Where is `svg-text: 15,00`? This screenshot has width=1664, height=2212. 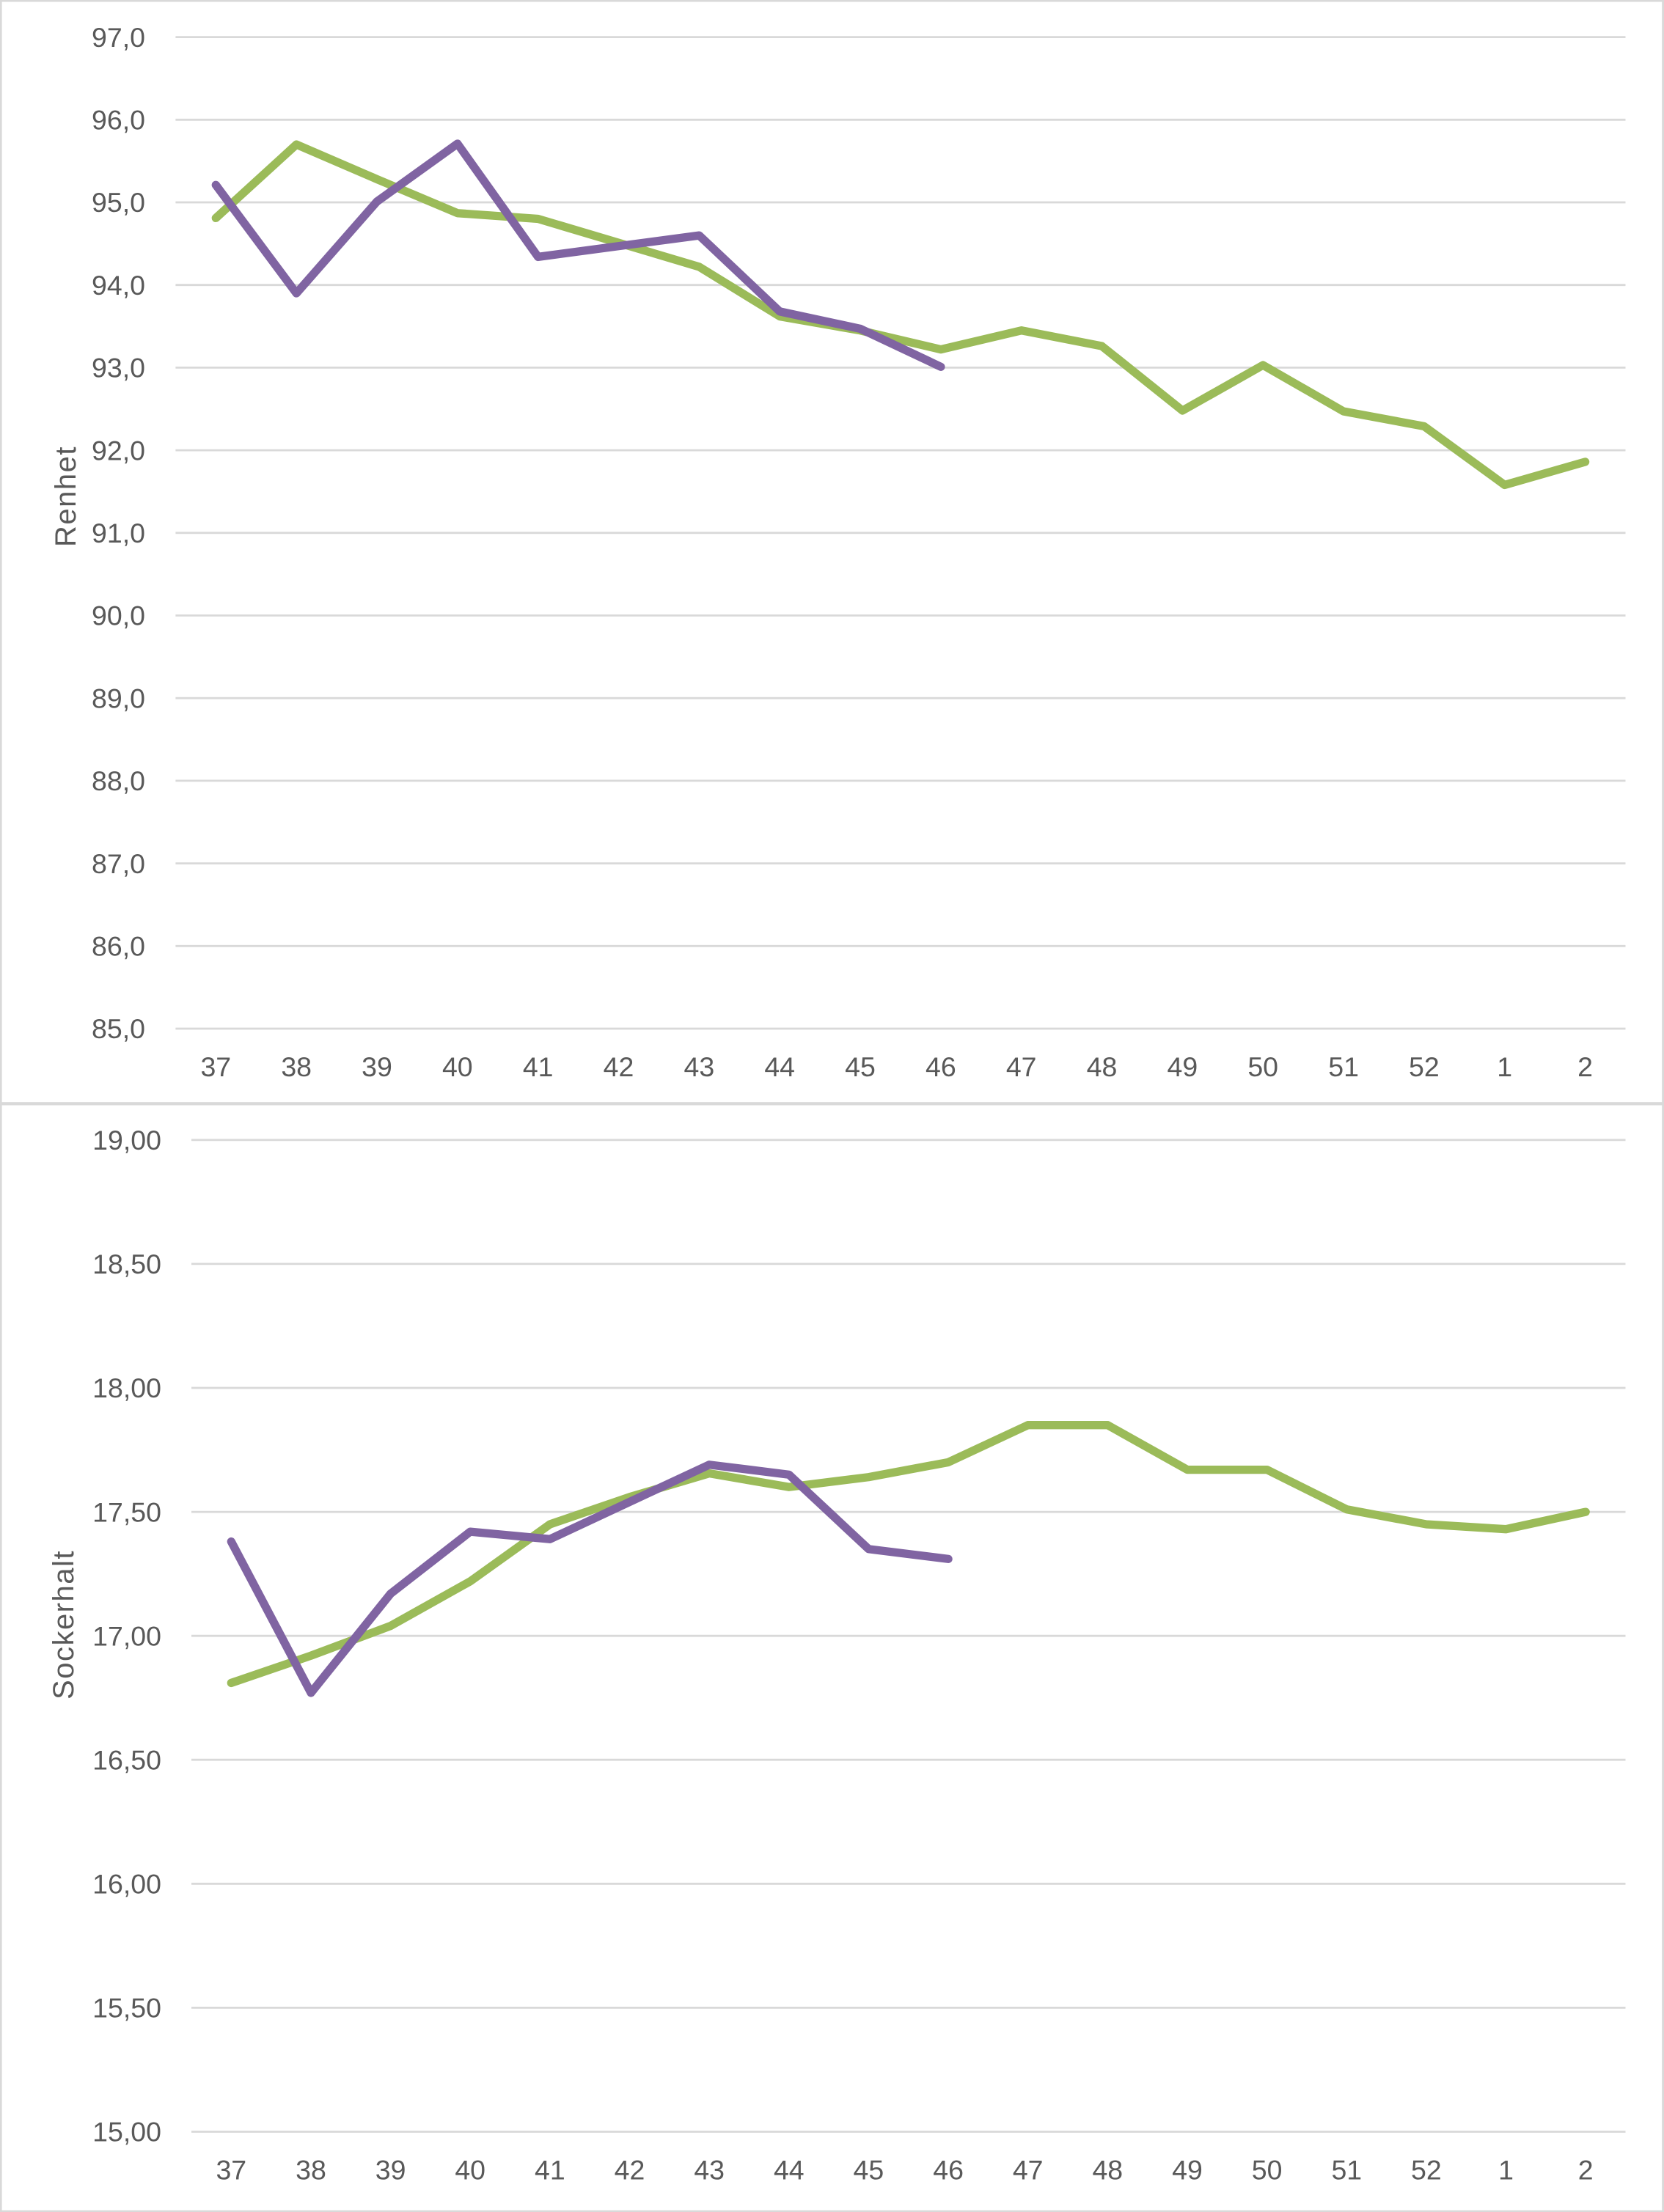
svg-text: 15,00 is located at coordinates (126, 2132).